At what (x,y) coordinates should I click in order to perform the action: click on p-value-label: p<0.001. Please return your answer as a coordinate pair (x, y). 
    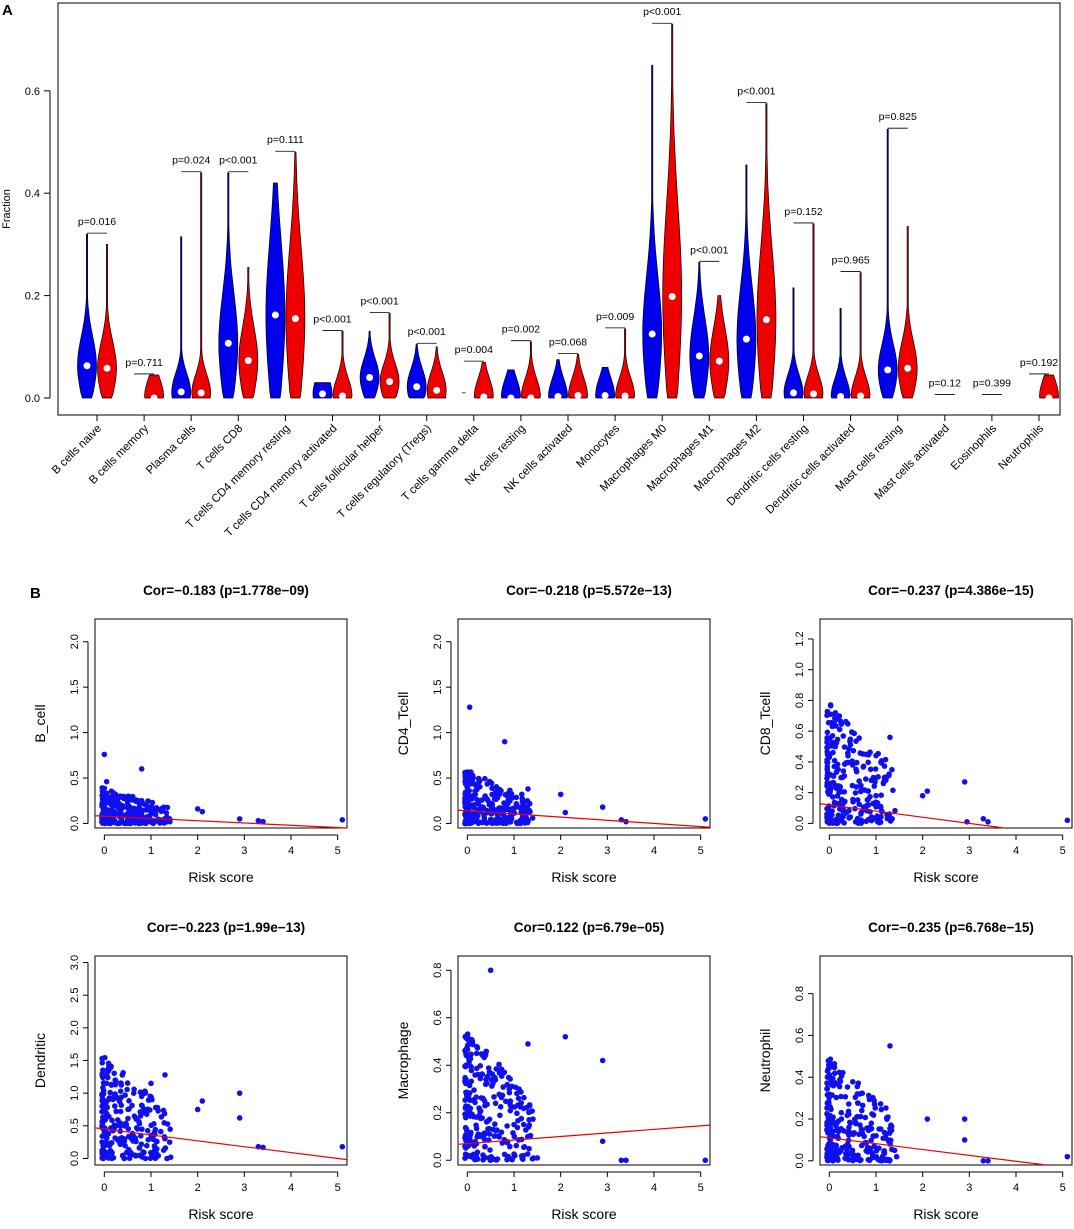
    Looking at the image, I should click on (379, 302).